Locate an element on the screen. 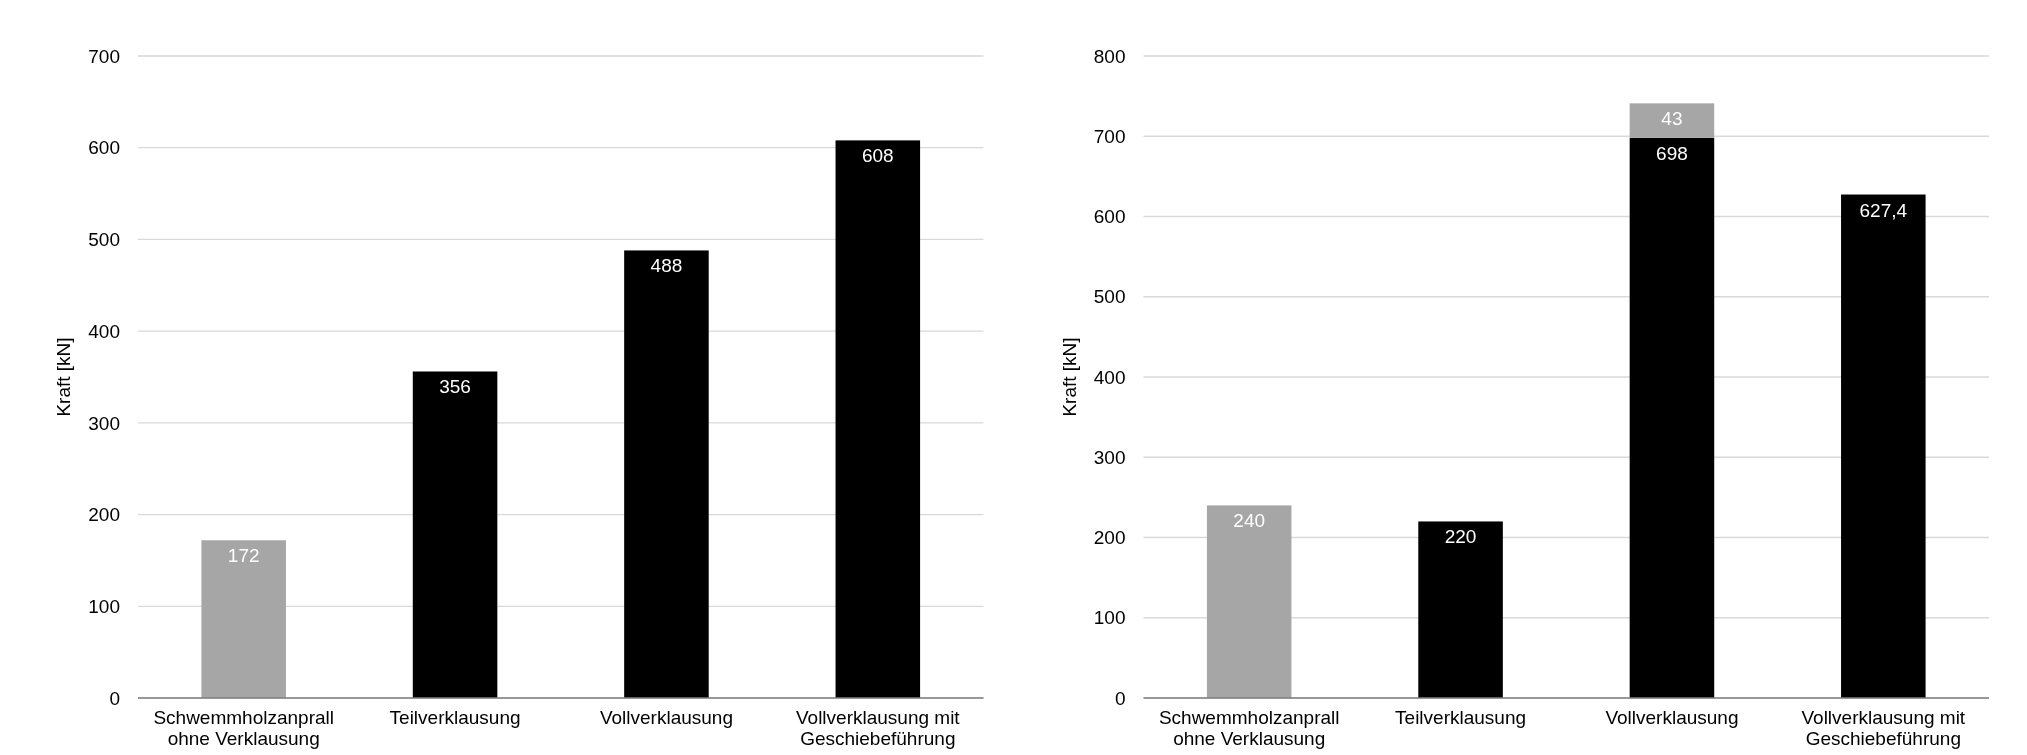 The width and height of the screenshot is (2027, 755). data-label: 43 is located at coordinates (1672, 119).